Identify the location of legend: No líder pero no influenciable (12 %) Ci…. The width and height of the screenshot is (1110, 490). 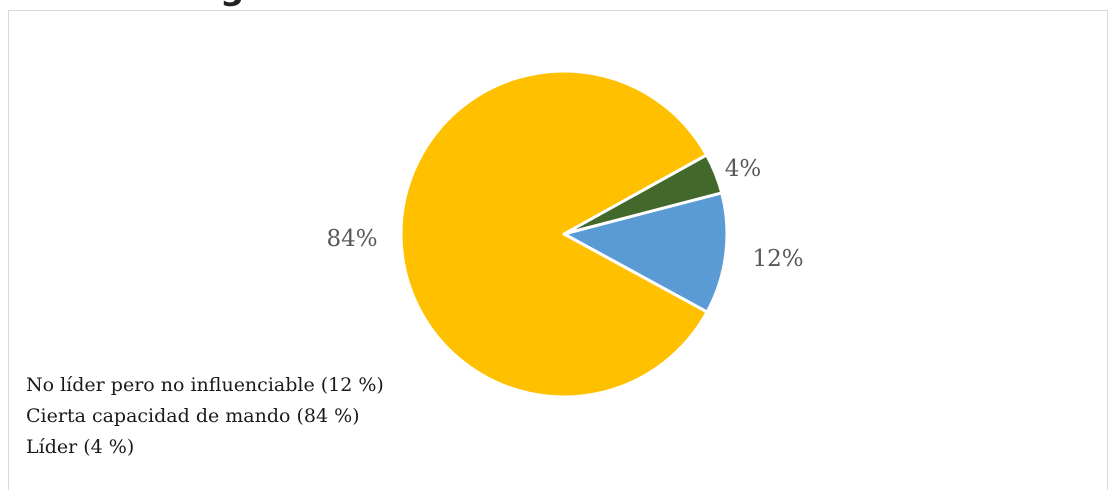
(205, 416).